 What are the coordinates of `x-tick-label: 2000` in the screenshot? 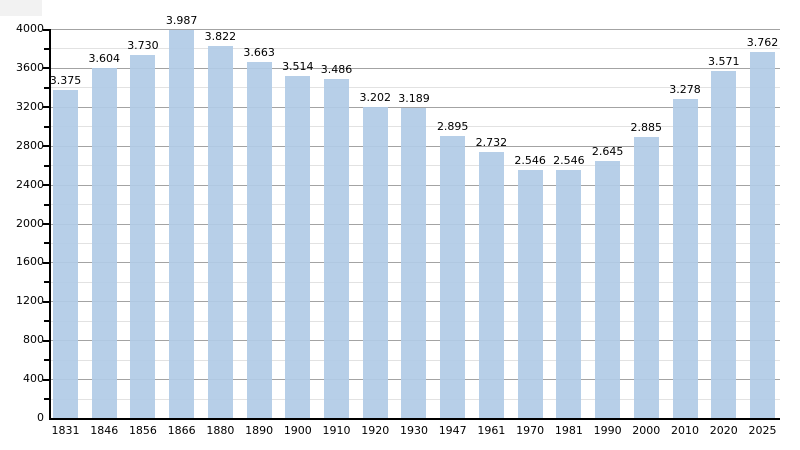 It's located at (646, 430).